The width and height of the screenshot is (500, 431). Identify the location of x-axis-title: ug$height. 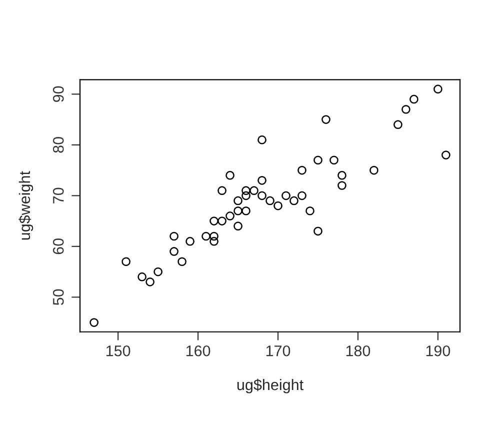
(270, 386).